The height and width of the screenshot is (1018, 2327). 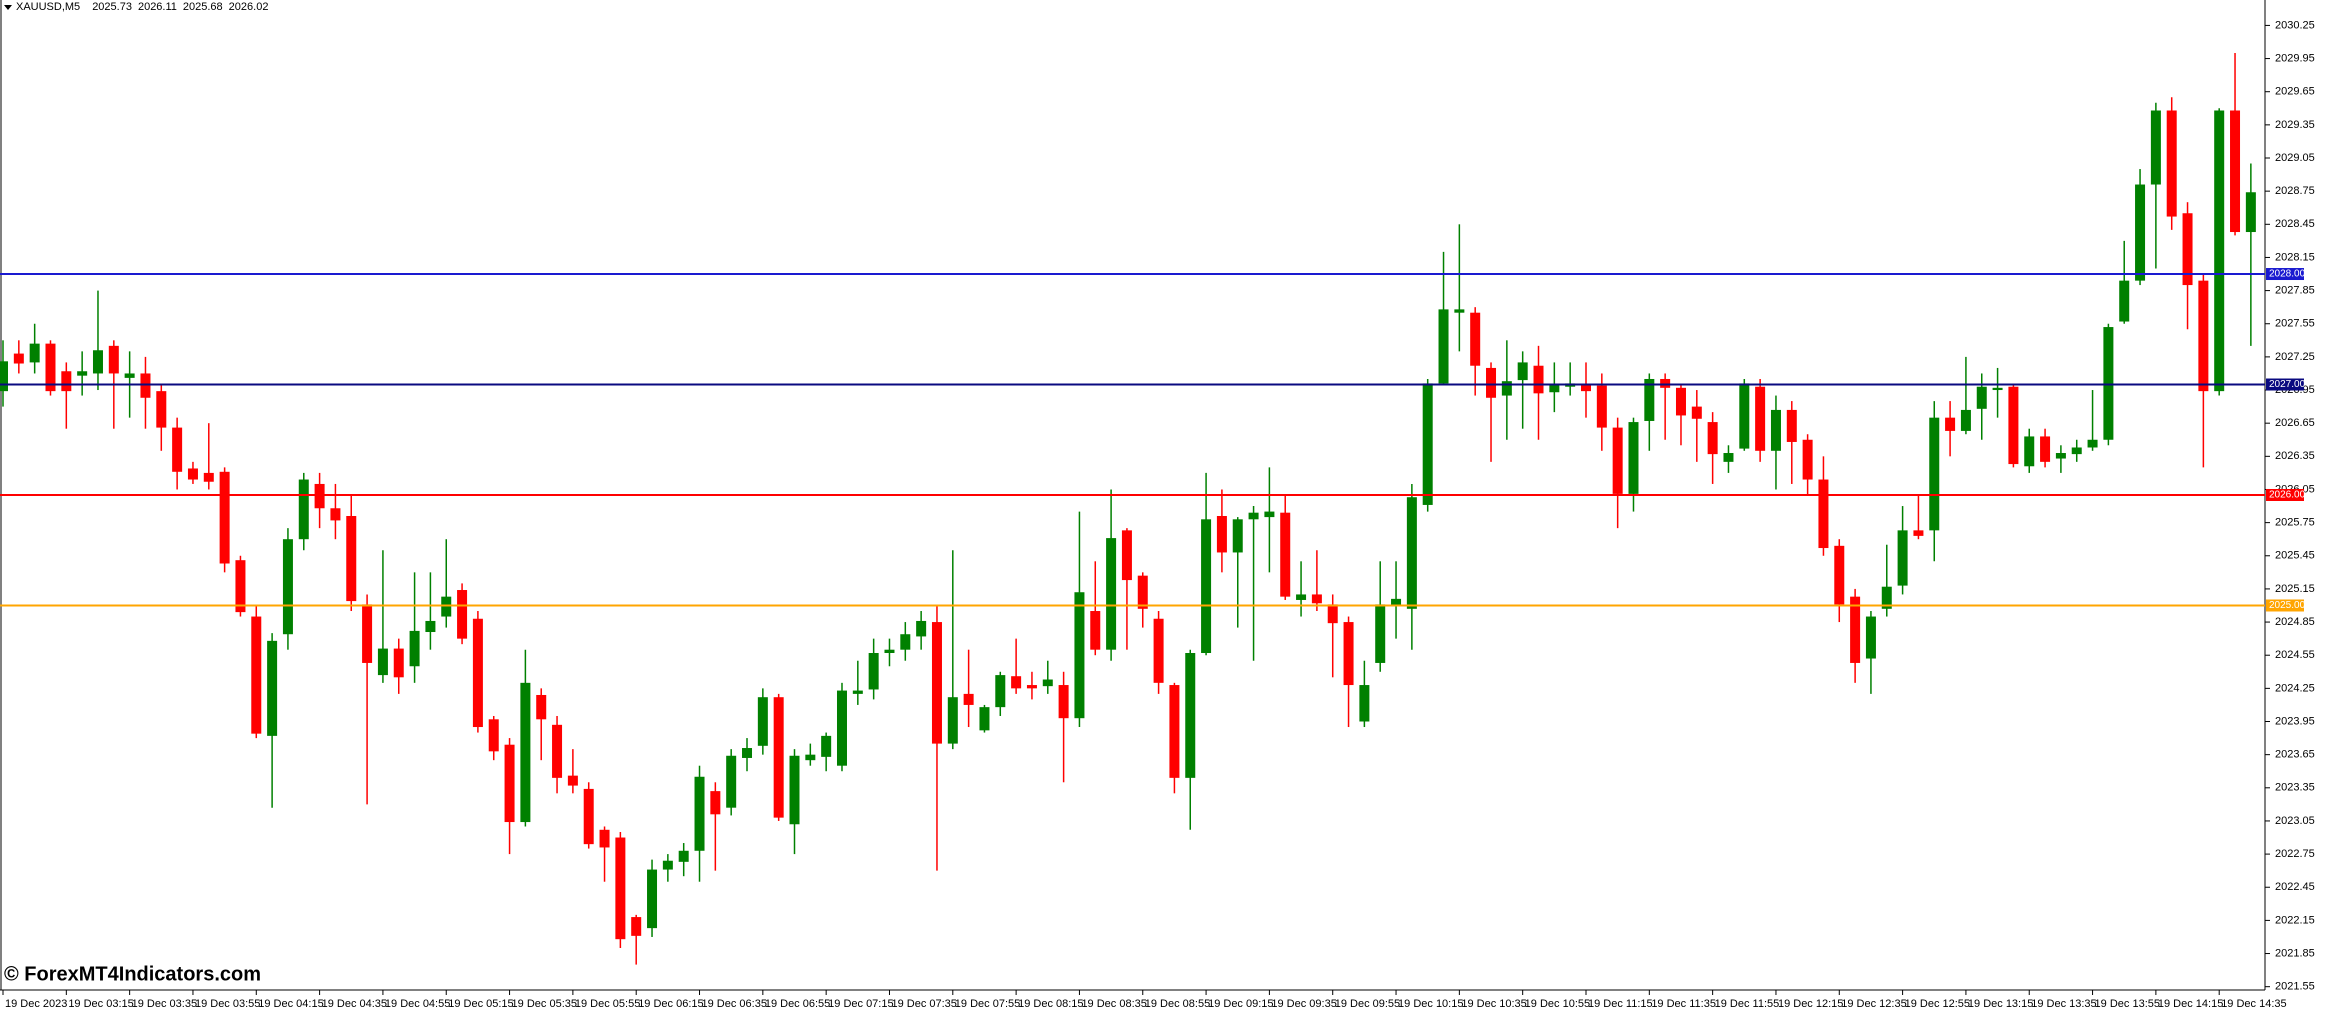 What do you see at coordinates (2295, 688) in the screenshot?
I see `y-tick-label: 2024.25` at bounding box center [2295, 688].